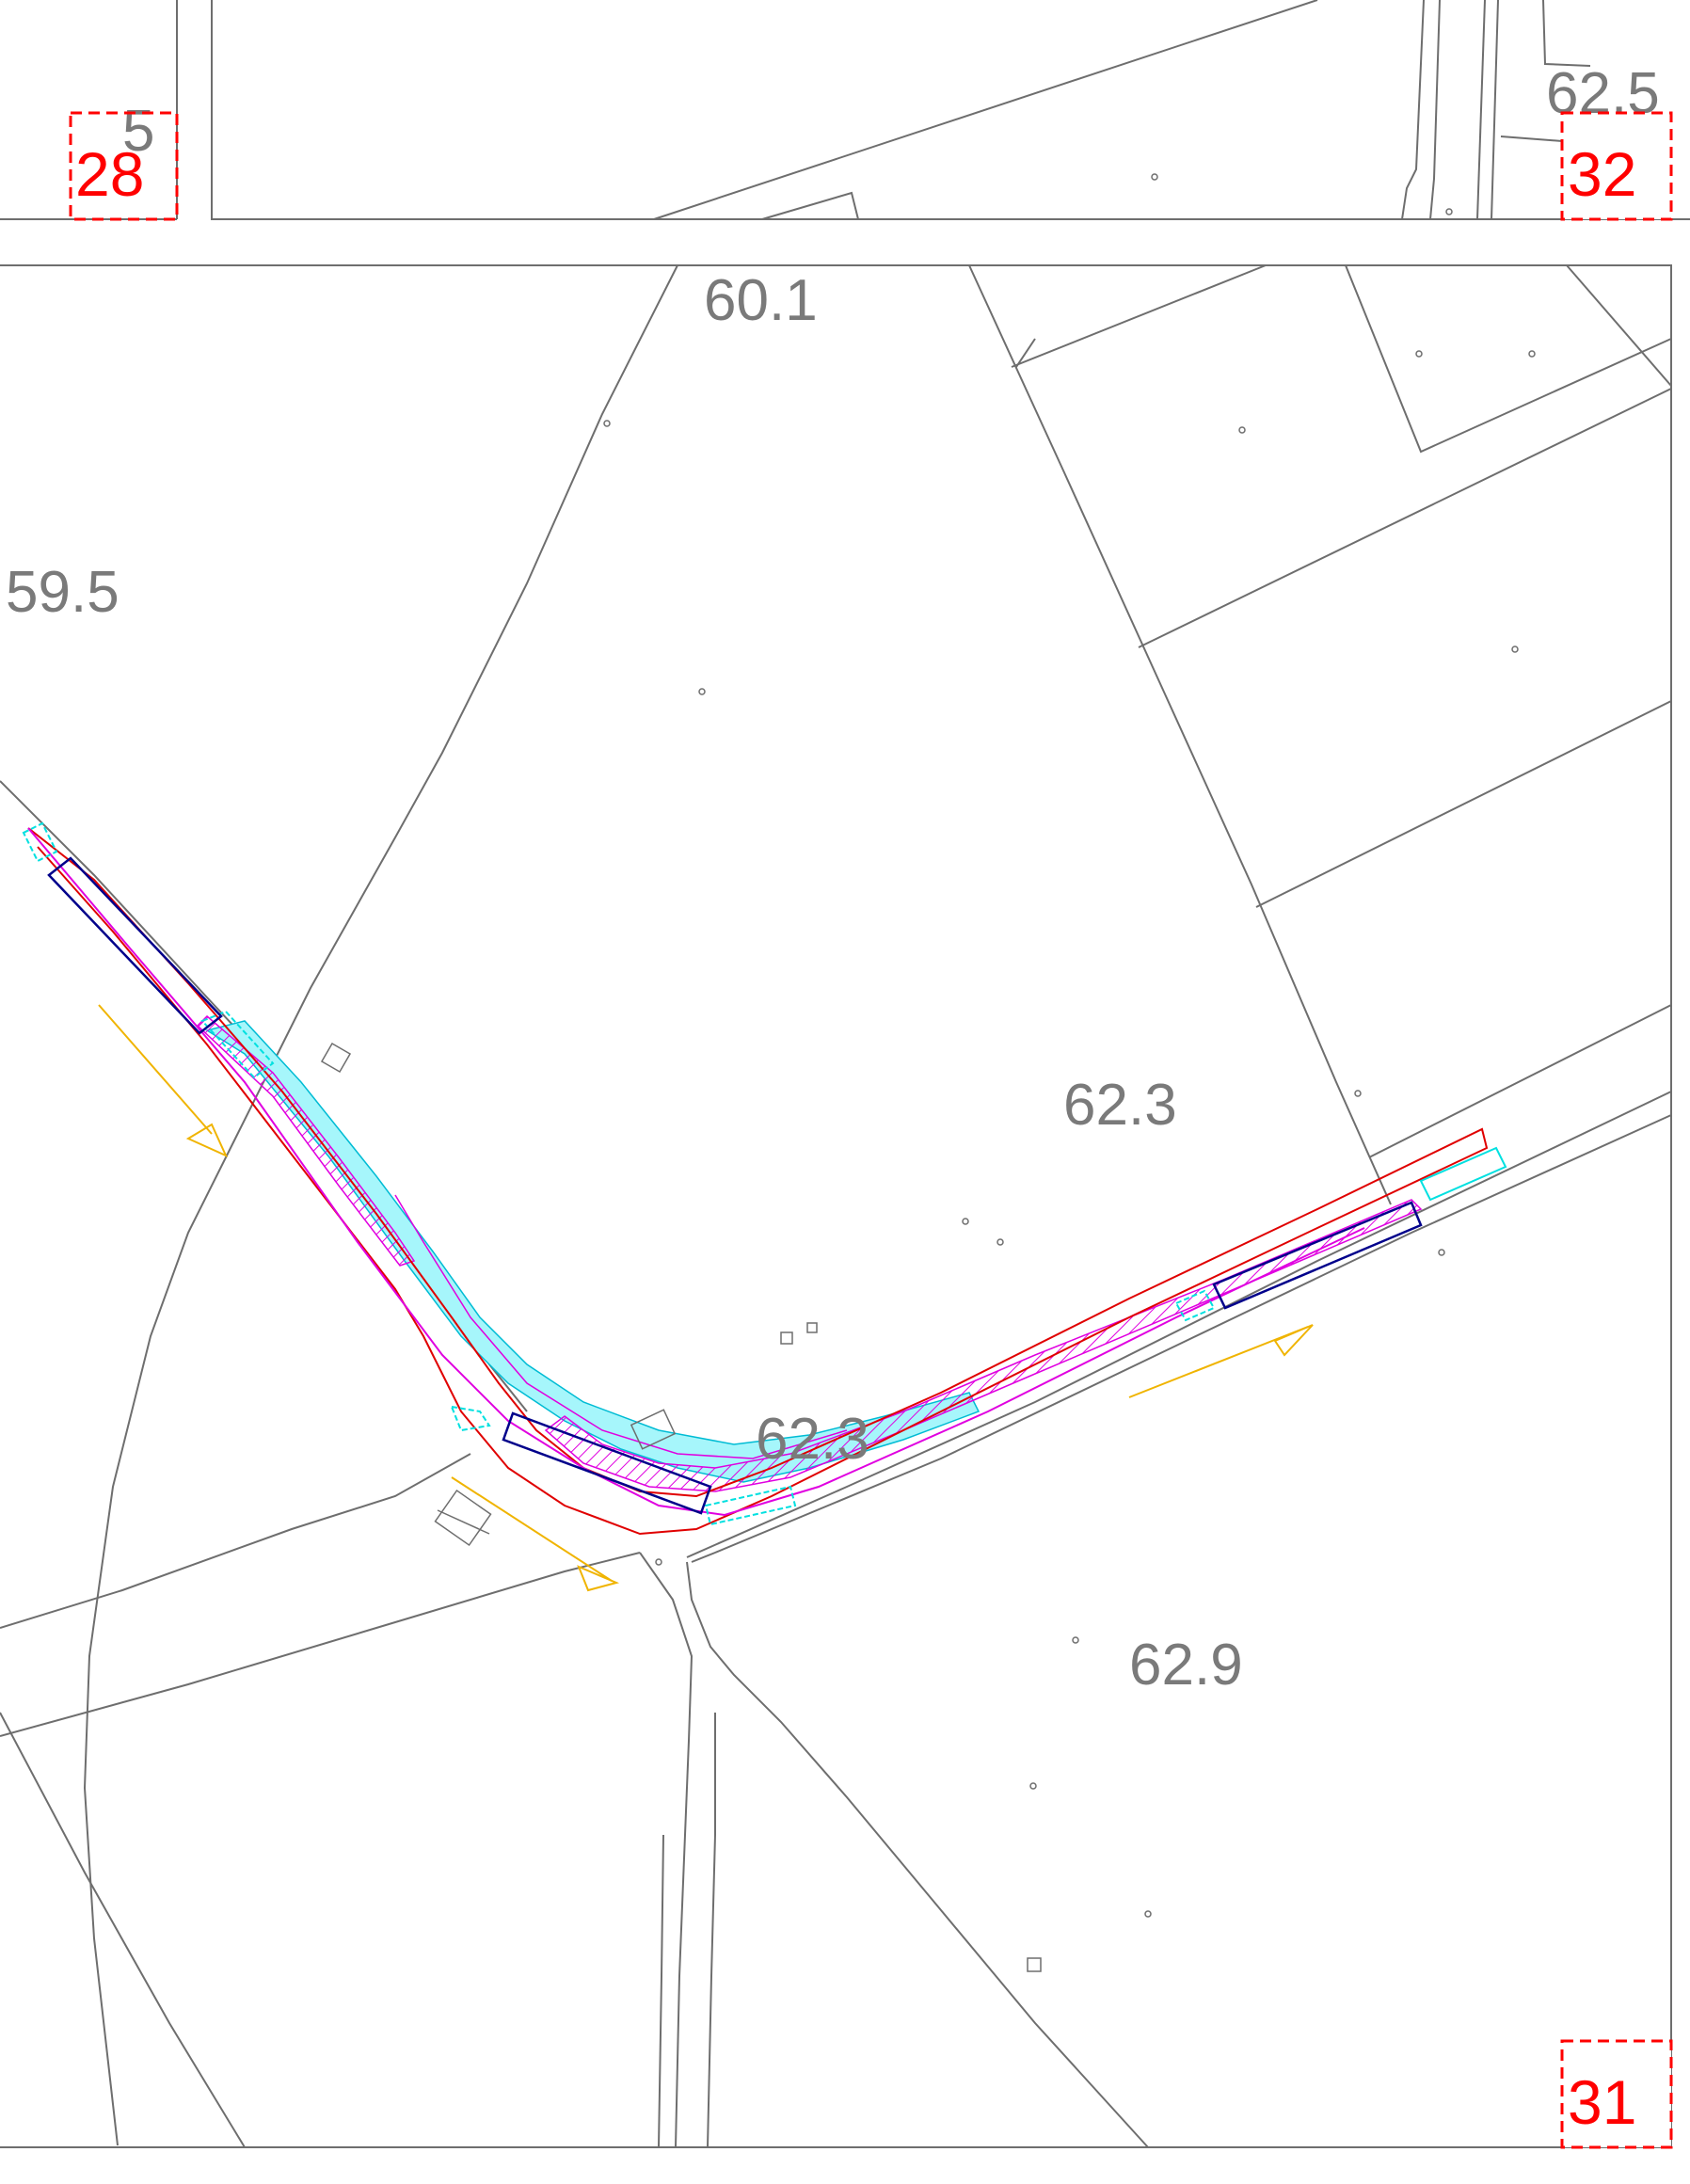 The width and height of the screenshot is (1690, 2184). I want to click on flow-arrow-east, so click(1221, 1361).